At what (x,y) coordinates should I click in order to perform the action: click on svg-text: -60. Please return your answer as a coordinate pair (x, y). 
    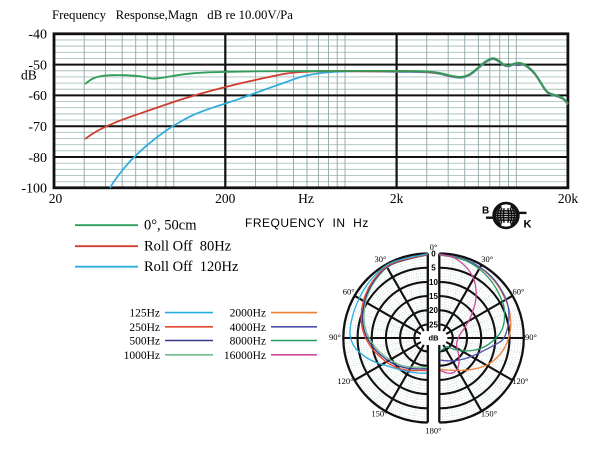
    Looking at the image, I should click on (37, 96).